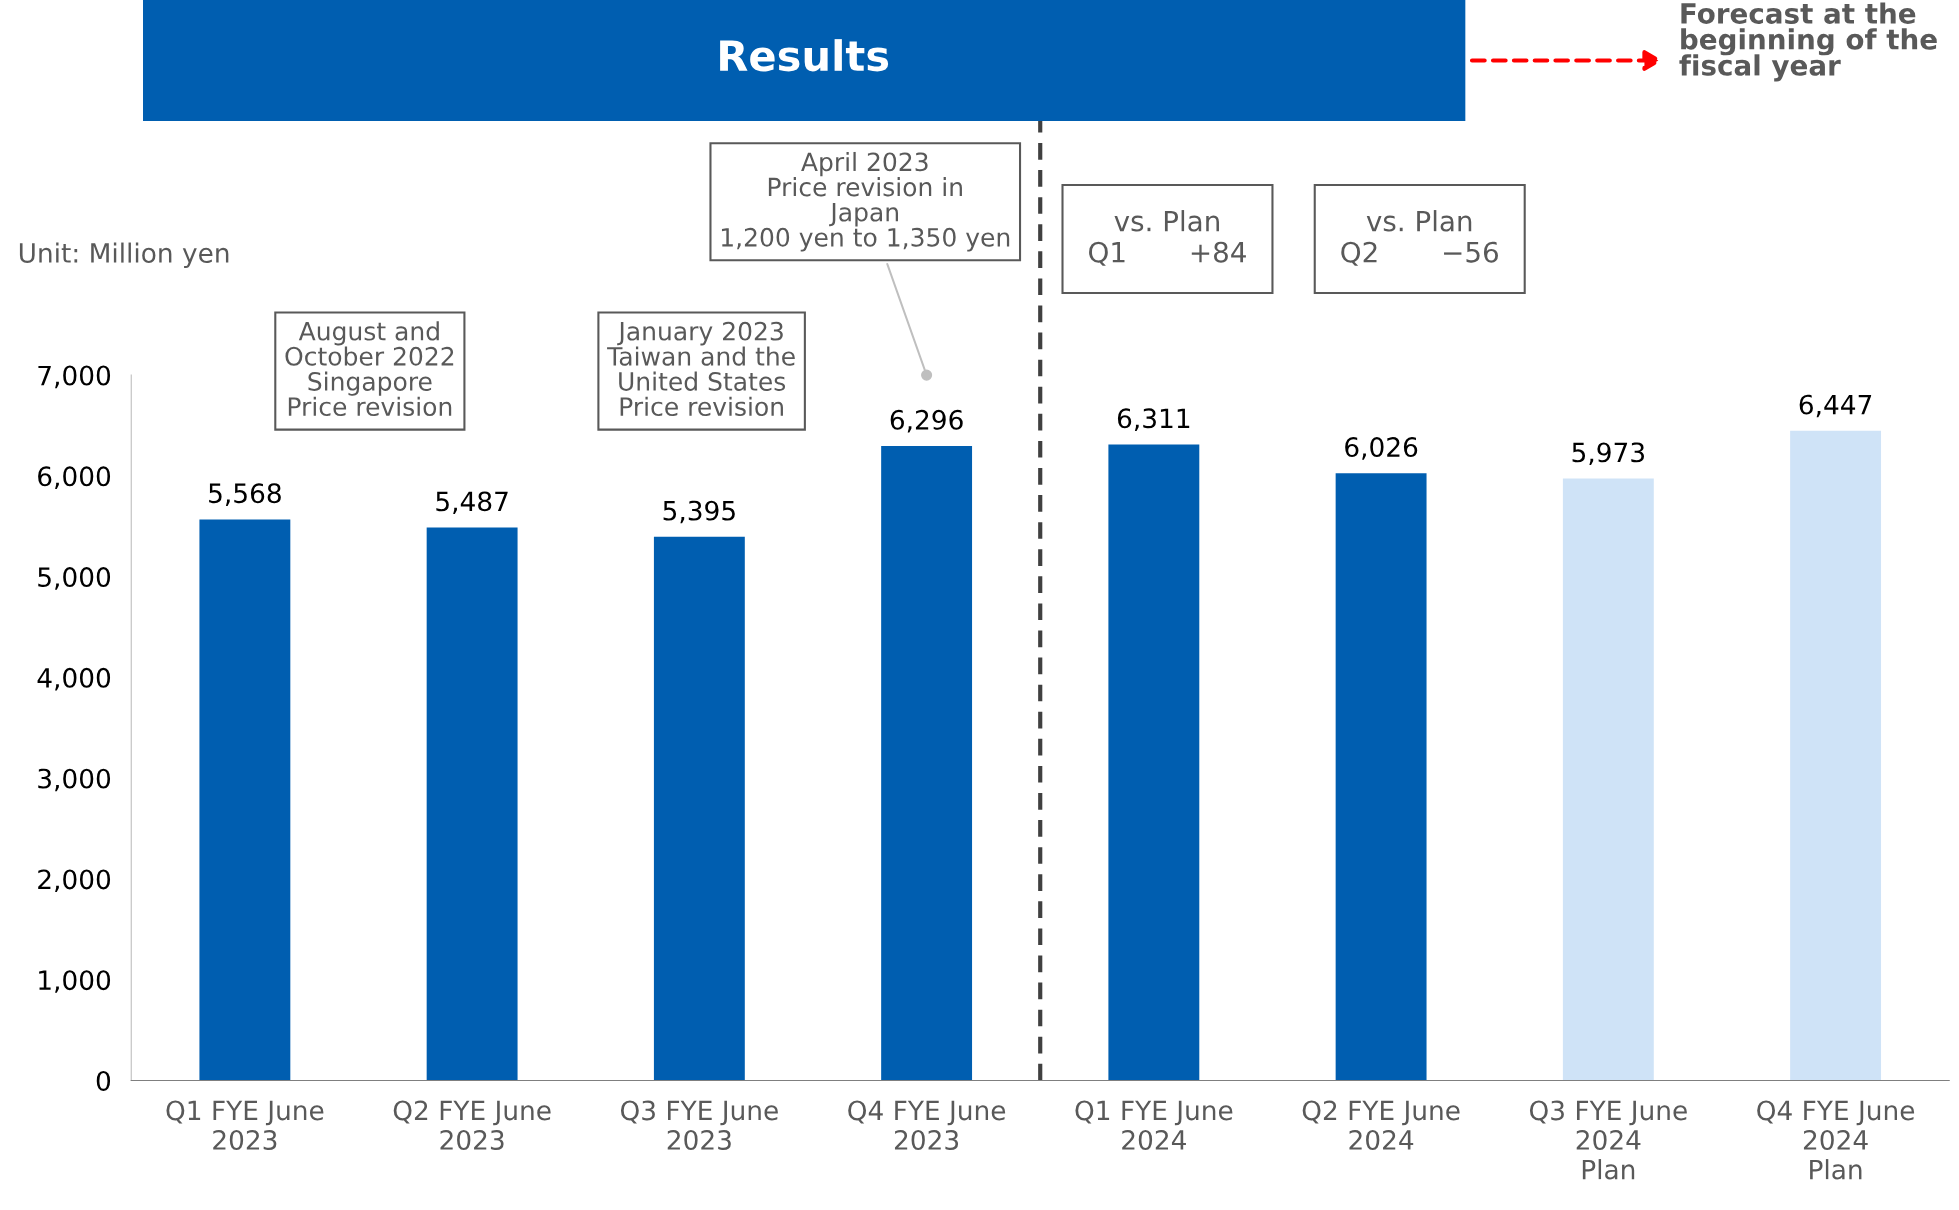  I want to click on text: Forecast at the beginning of the fiscal year, so click(1808, 42).